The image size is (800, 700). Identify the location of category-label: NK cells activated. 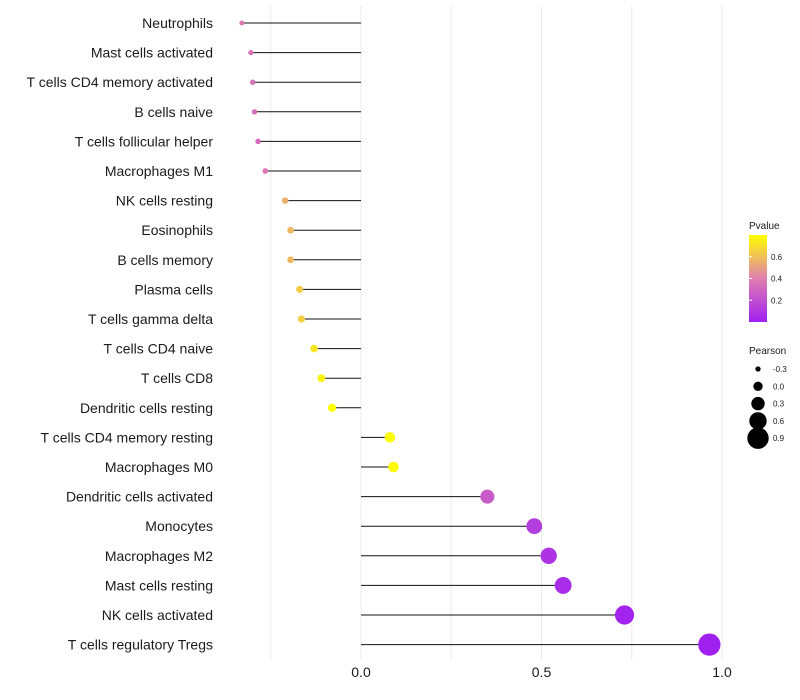
(157, 615).